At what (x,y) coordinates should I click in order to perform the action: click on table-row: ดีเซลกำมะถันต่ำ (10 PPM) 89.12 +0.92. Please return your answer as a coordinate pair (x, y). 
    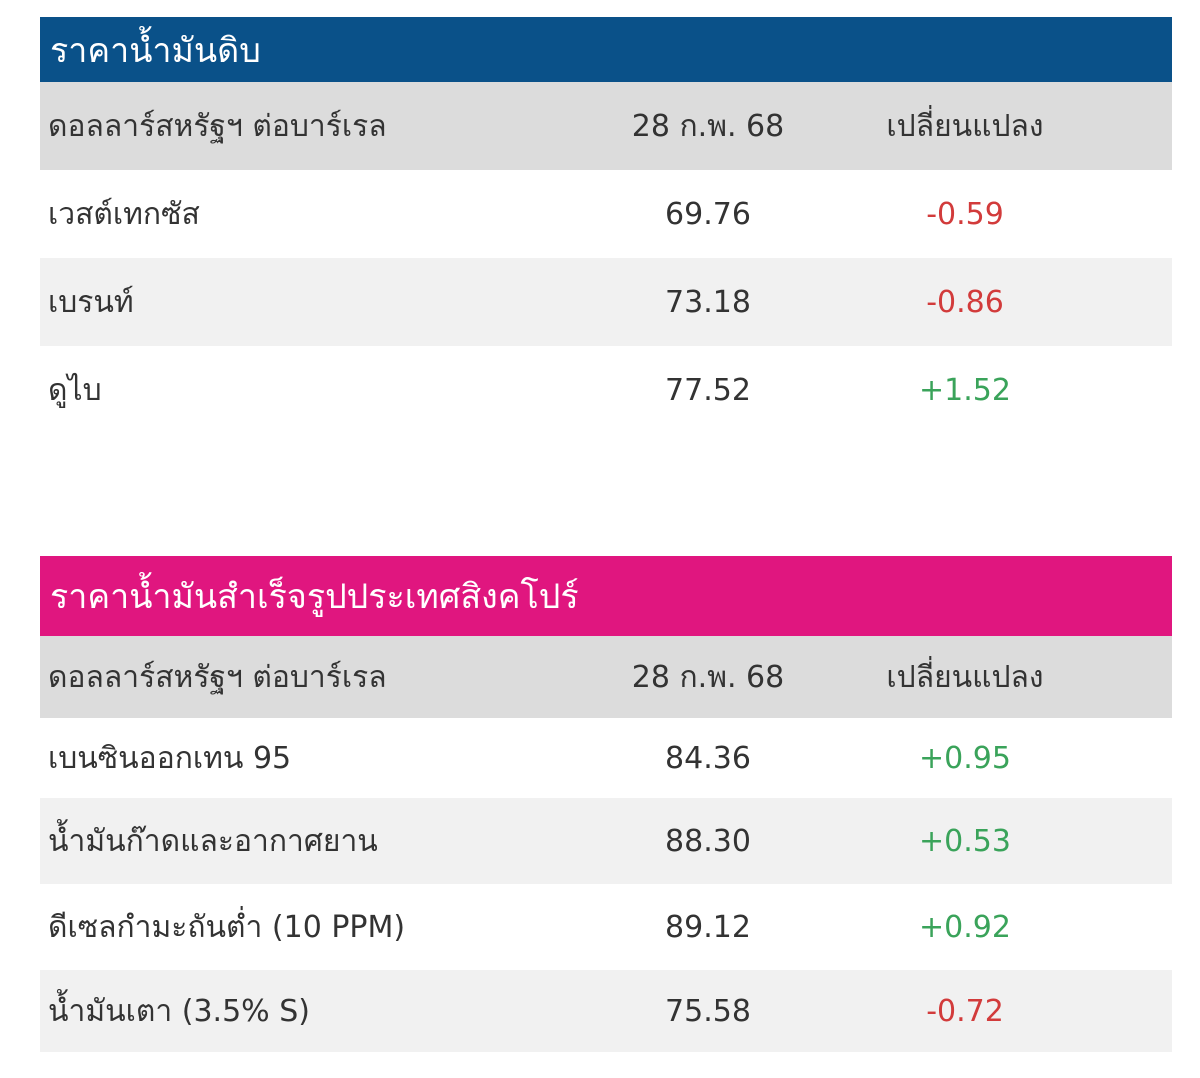
    Looking at the image, I should click on (606, 927).